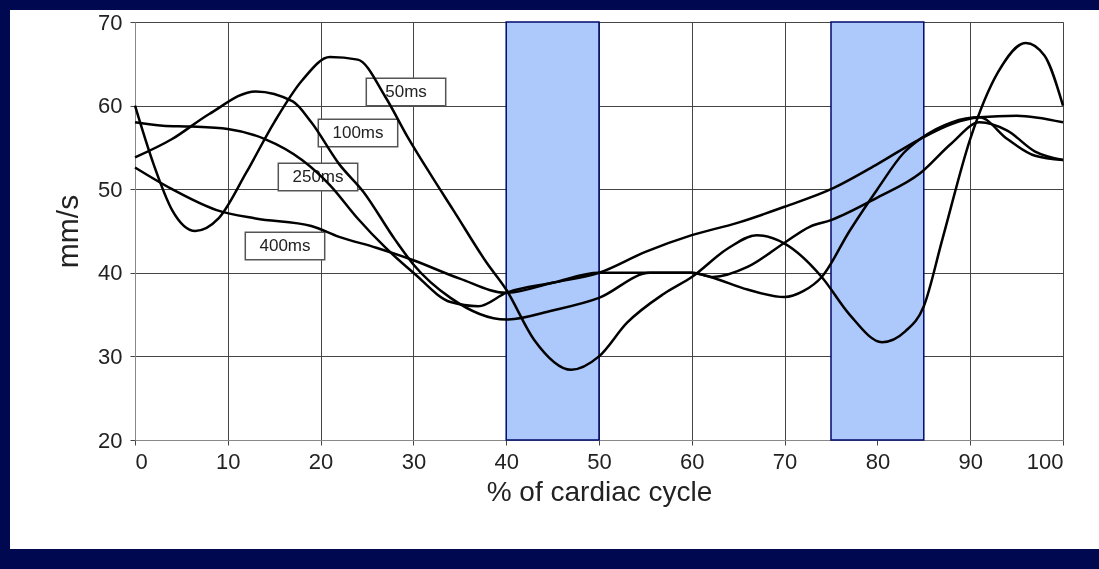 The height and width of the screenshot is (569, 1099). What do you see at coordinates (141, 461) in the screenshot?
I see `x-tick-label: 0` at bounding box center [141, 461].